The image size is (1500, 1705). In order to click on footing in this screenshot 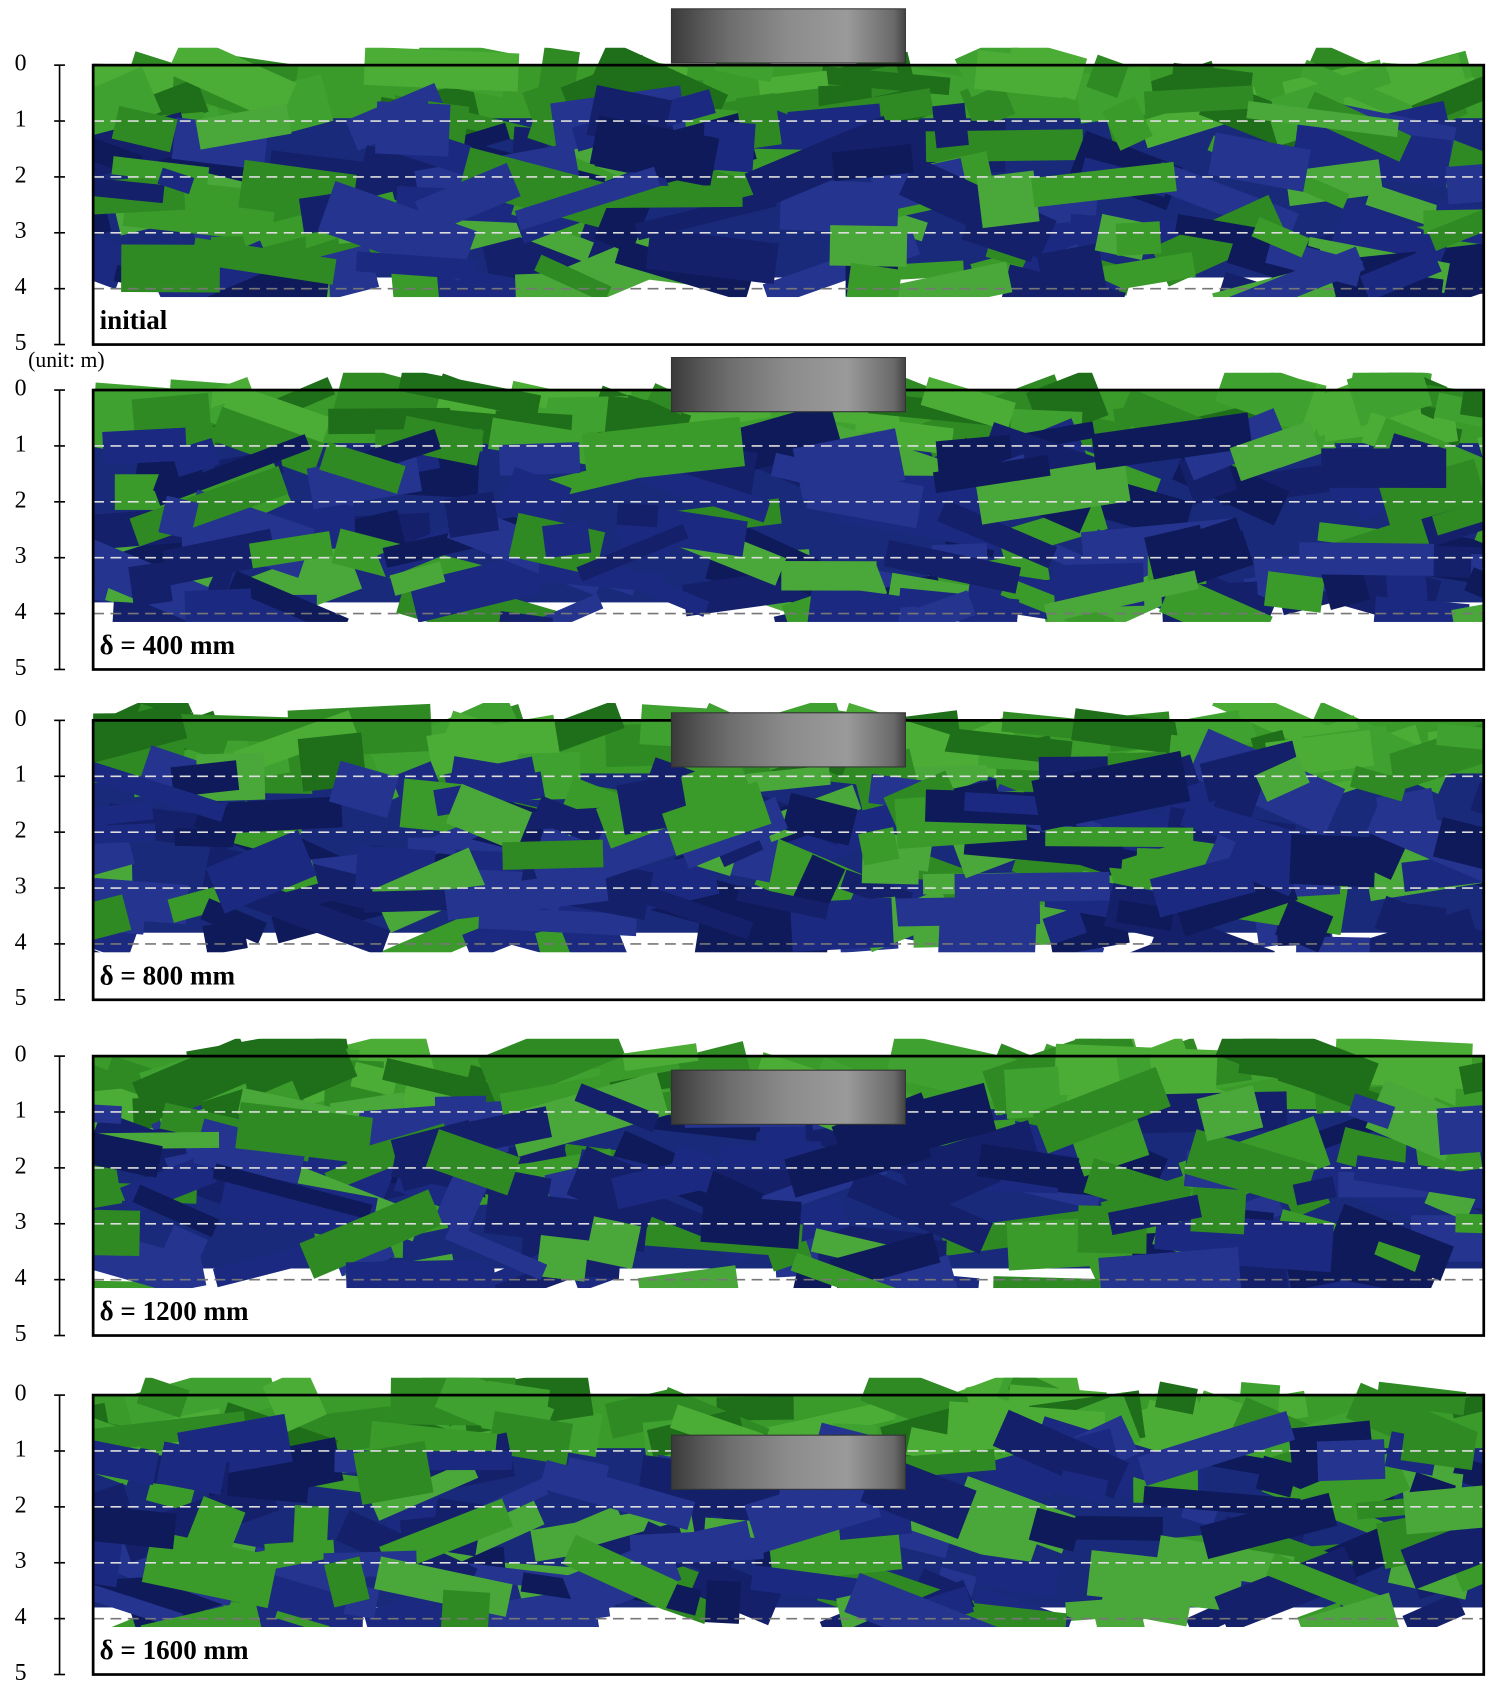, I will do `click(788, 1462)`.